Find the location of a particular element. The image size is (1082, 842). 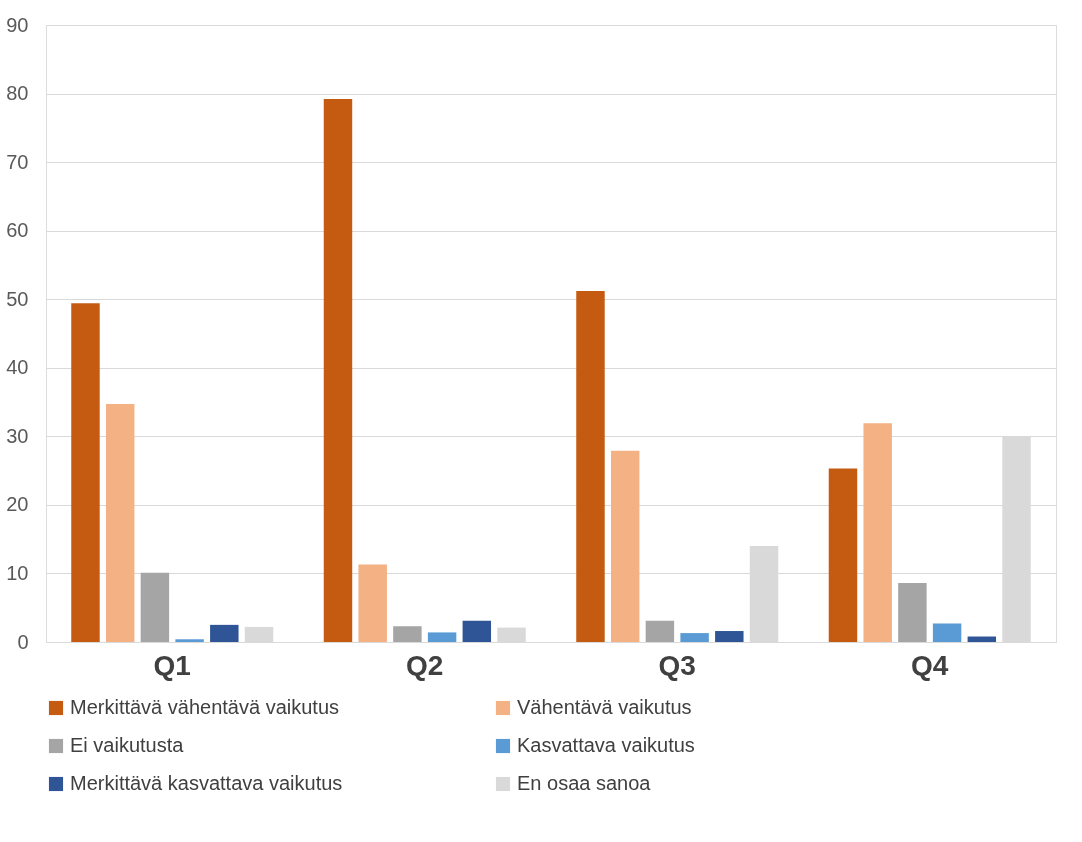

legend-label: En osaa sanoa is located at coordinates (584, 783).